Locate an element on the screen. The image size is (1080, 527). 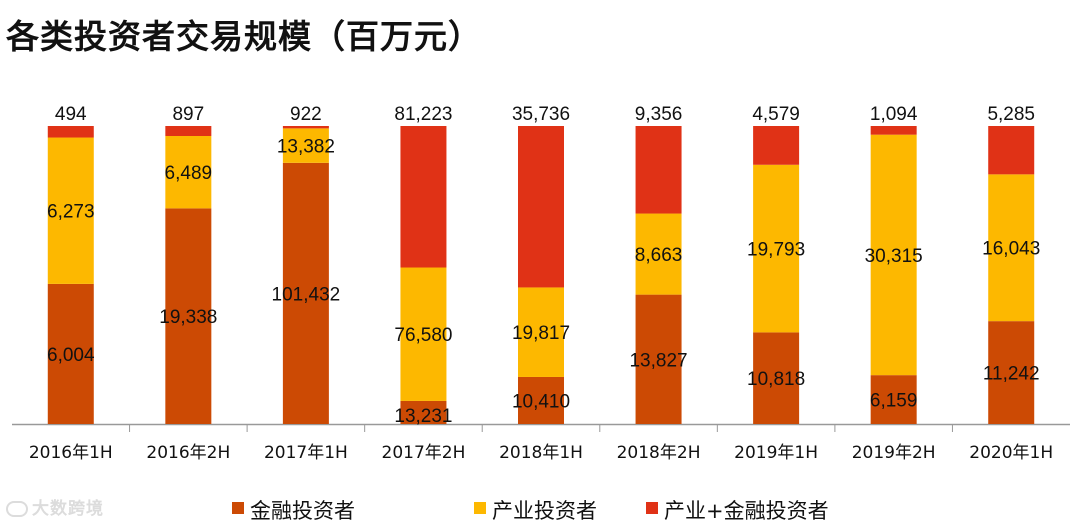
data-label: 6,004 is located at coordinates (71, 355).